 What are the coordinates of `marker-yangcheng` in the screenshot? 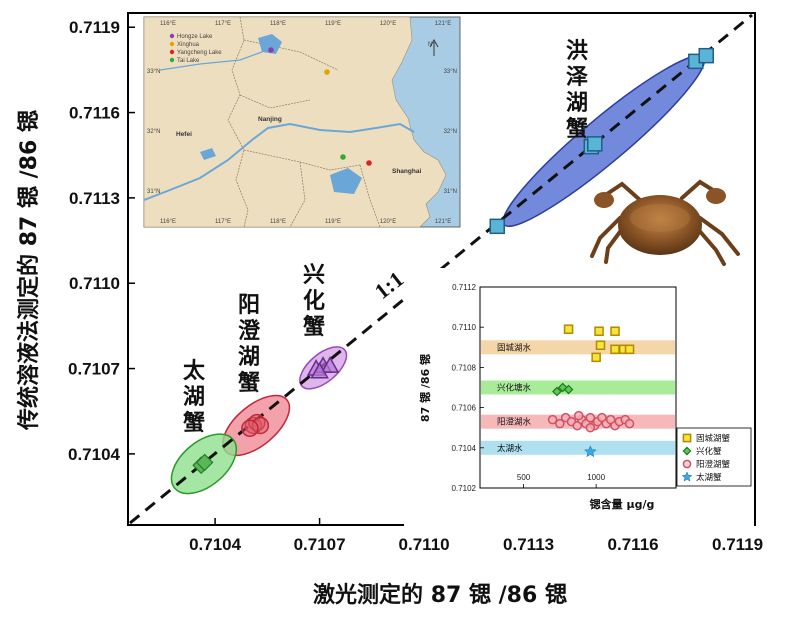 It's located at (250, 428).